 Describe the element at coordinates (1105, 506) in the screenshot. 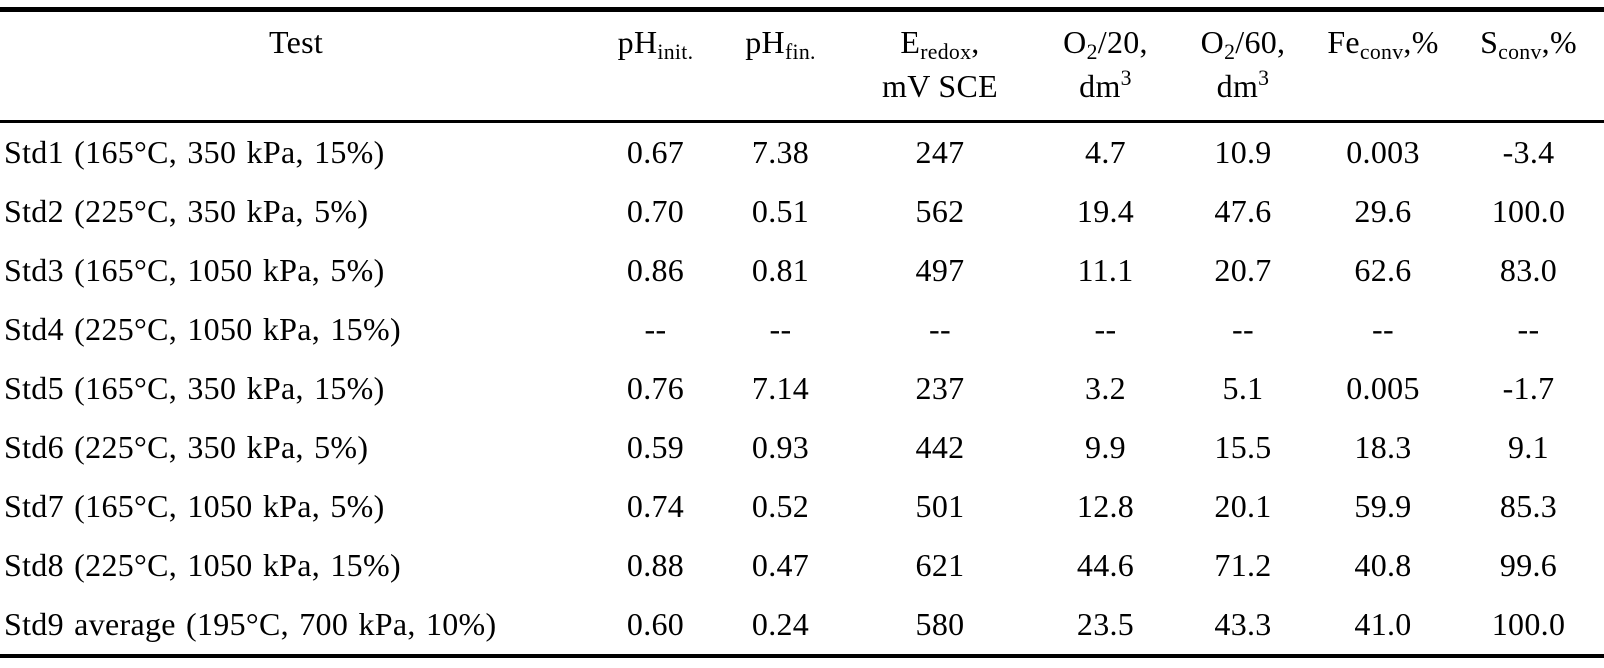

I see `value-cell: 12.8` at that location.